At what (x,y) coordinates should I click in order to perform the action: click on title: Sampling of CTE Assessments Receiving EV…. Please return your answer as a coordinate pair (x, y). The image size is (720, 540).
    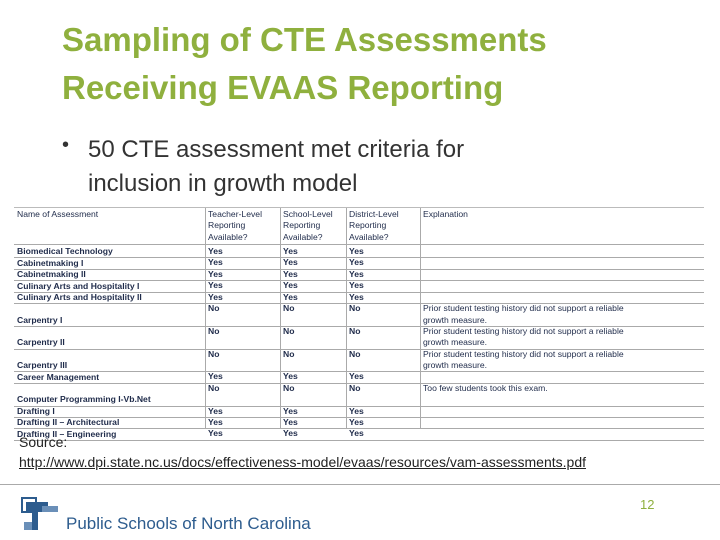
    Looking at the image, I should click on (304, 64).